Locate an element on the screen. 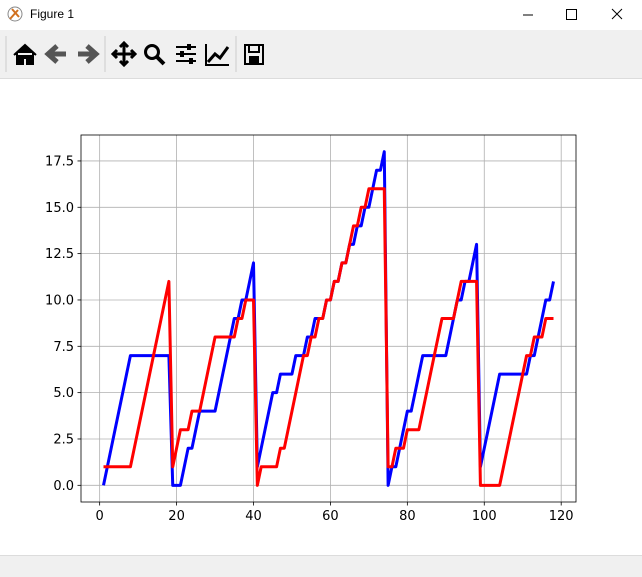  title-bar: Figure 1 is located at coordinates (321, 15).